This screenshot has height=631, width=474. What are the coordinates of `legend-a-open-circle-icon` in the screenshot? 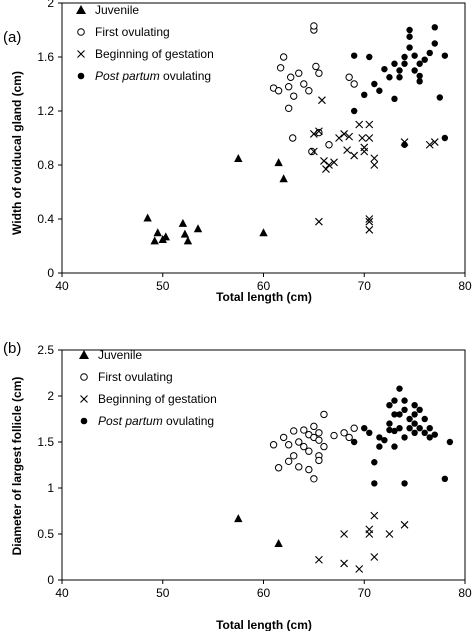 It's located at (81, 32).